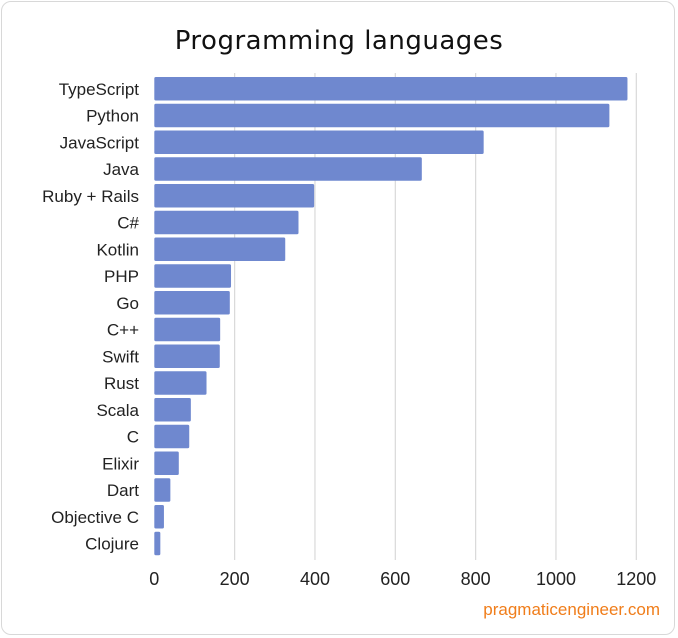 The height and width of the screenshot is (638, 678). I want to click on x-tick-label: 600, so click(395, 579).